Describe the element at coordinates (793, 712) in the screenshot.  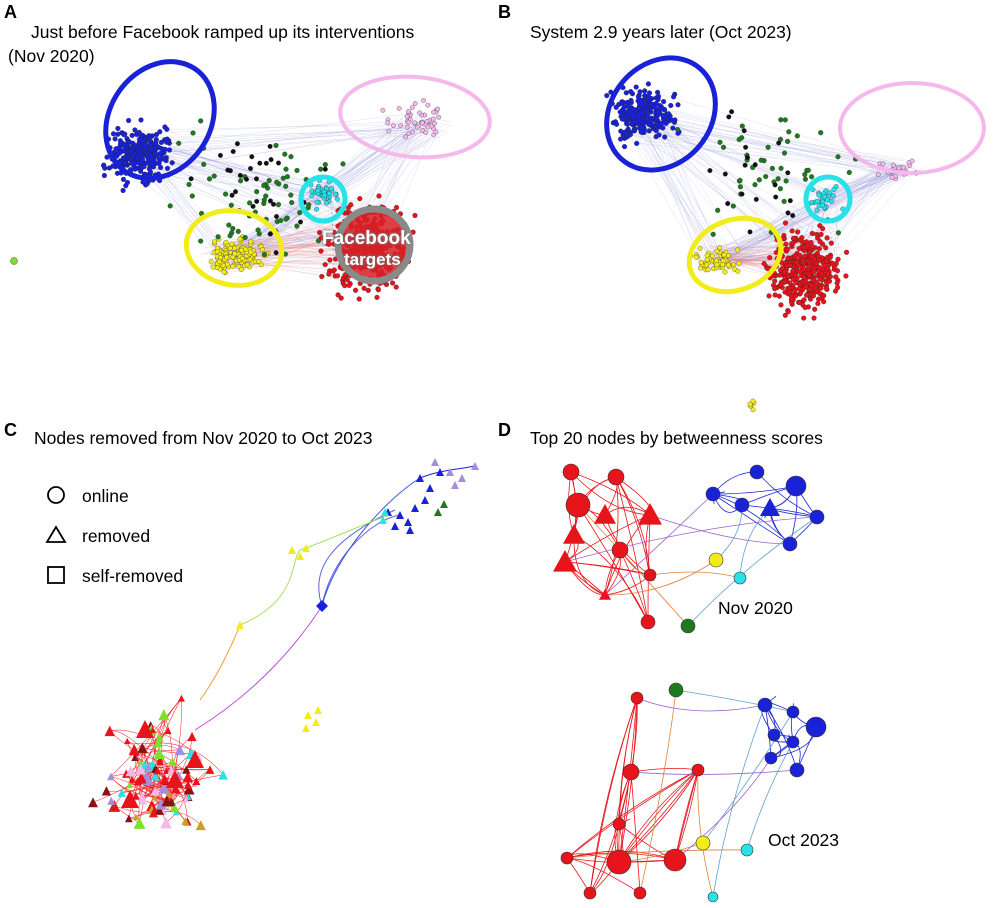
I see `panel-d-oct2023-blue-node` at that location.